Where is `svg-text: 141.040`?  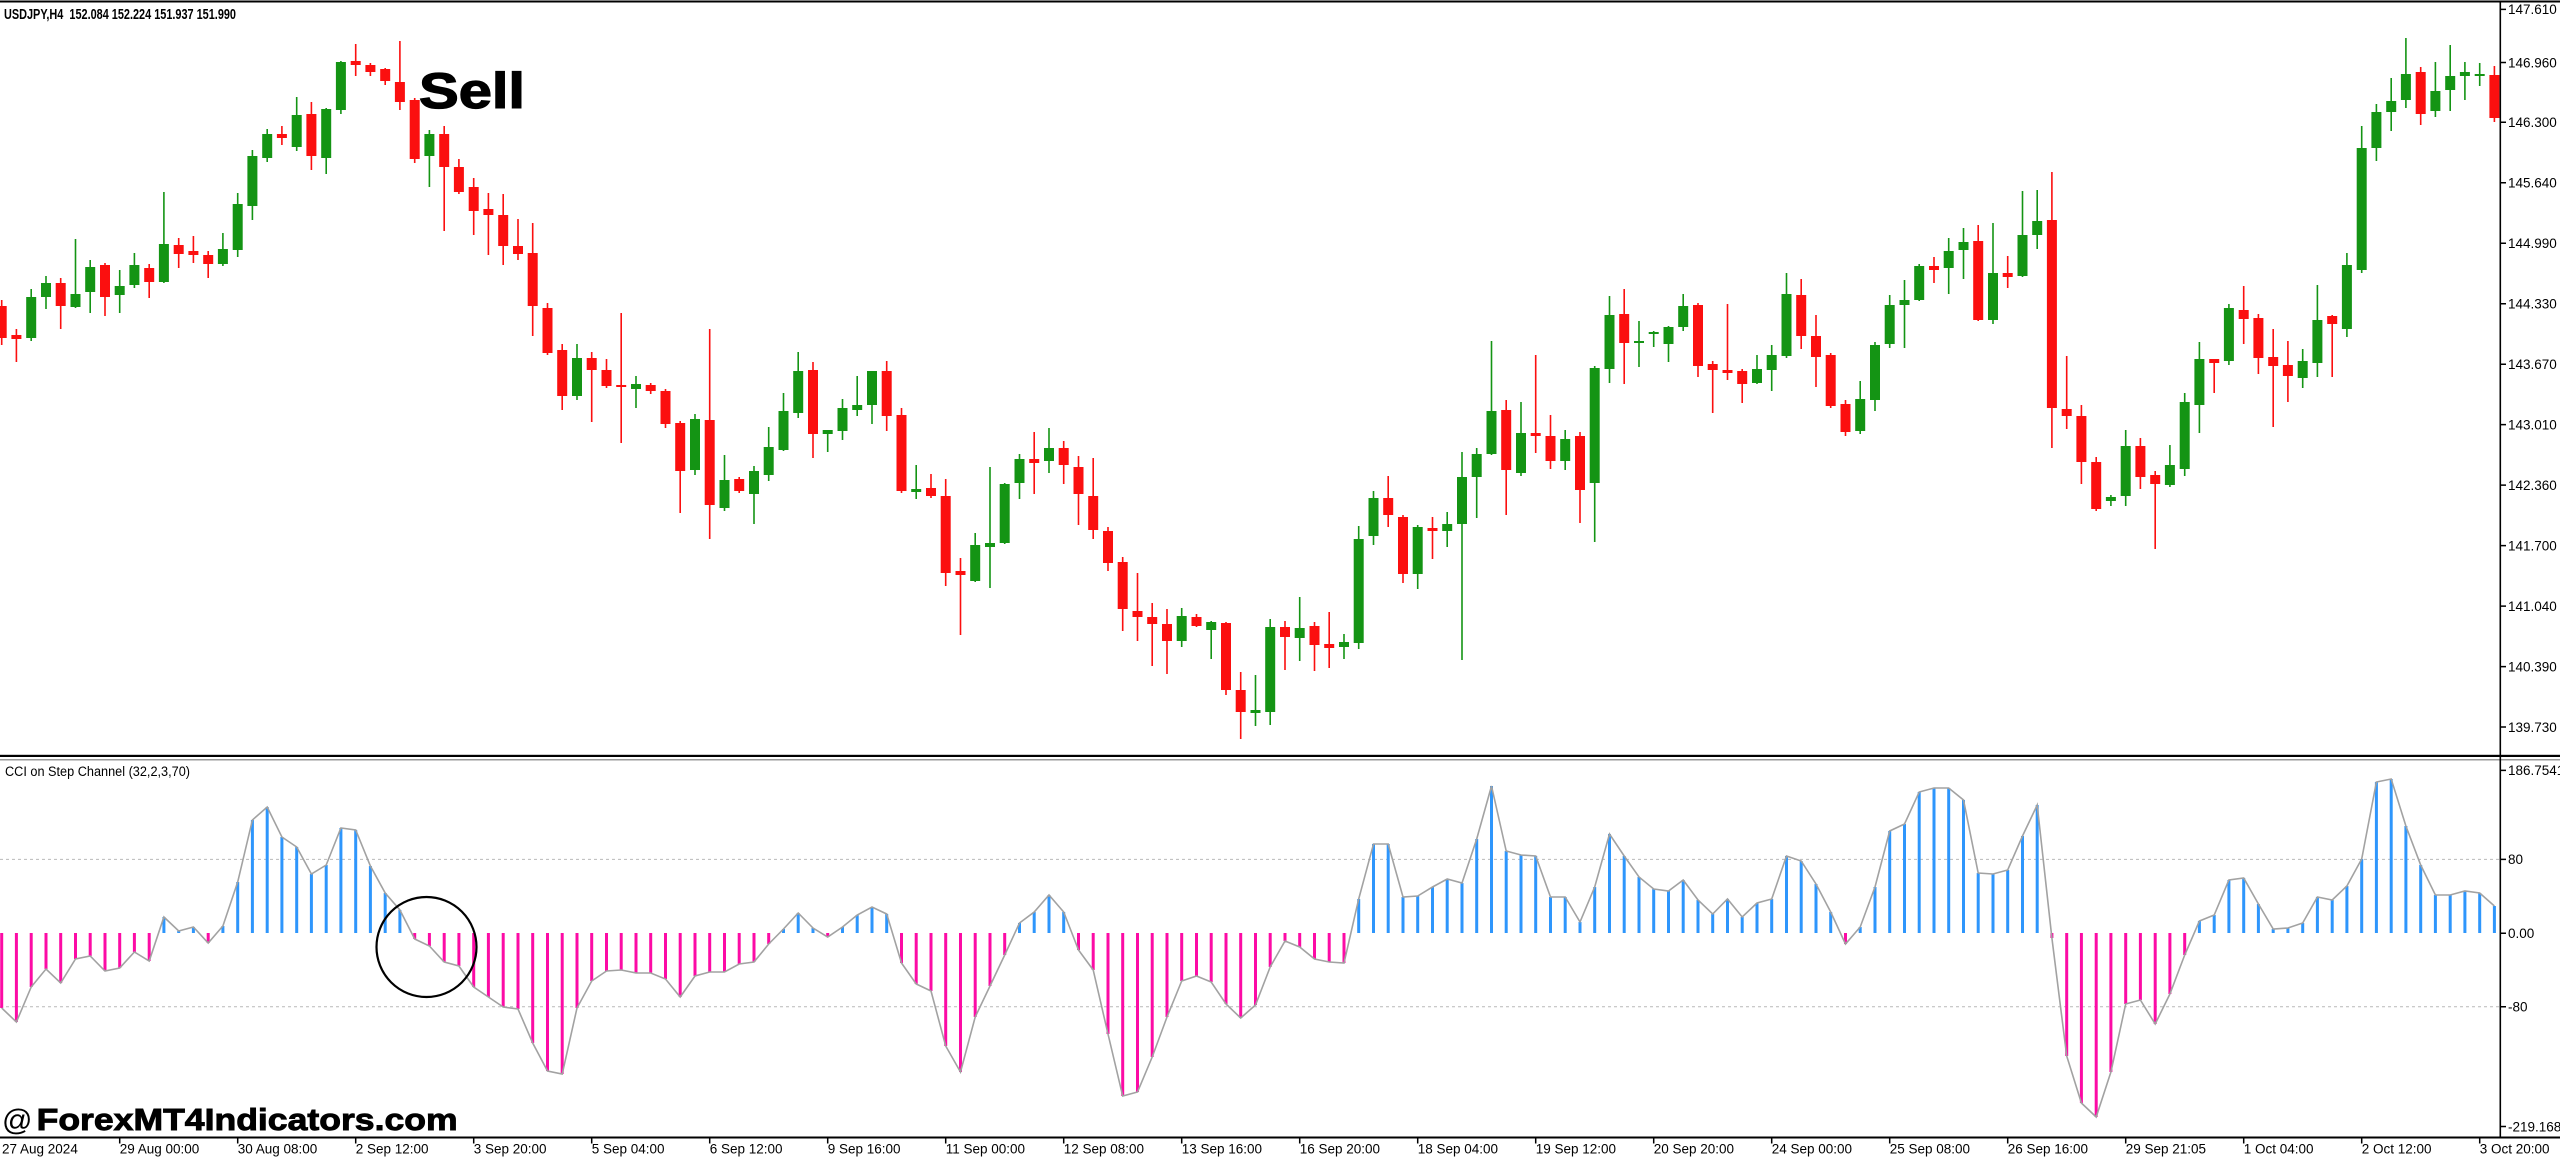
svg-text: 141.040 is located at coordinates (2532, 606).